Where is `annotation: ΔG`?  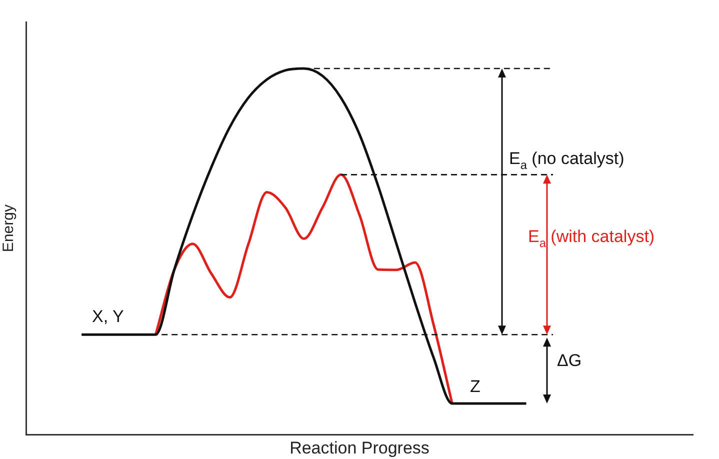 annotation: ΔG is located at coordinates (569, 360).